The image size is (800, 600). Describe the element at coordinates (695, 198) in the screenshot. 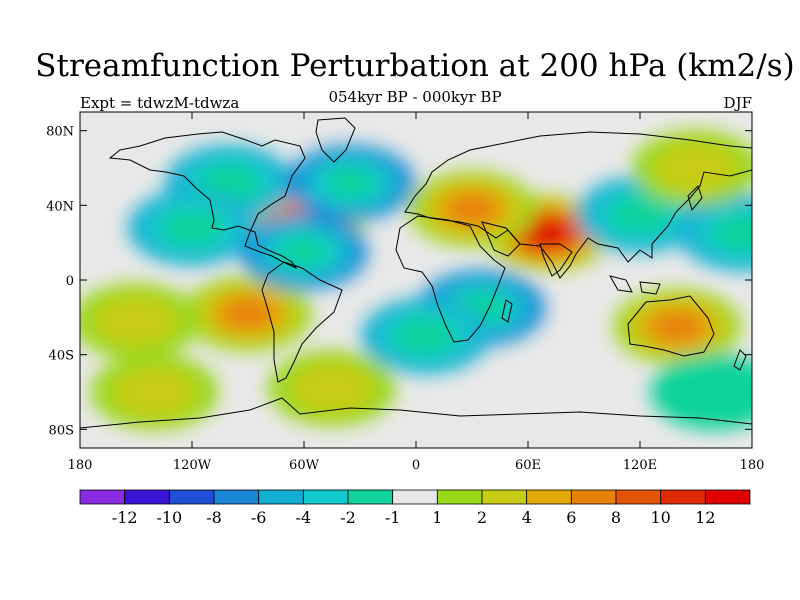

I see `coast-japan` at that location.